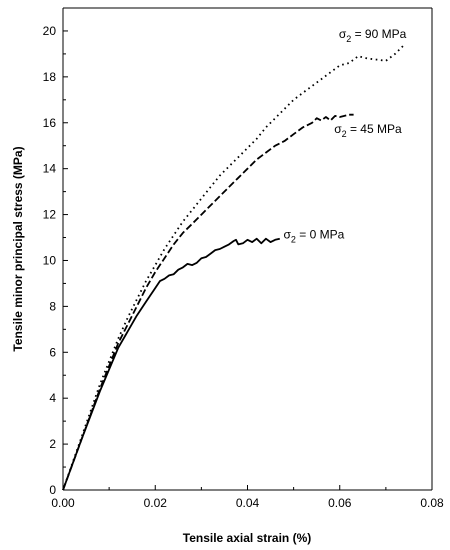 The width and height of the screenshot is (450, 550). What do you see at coordinates (373, 35) in the screenshot?
I see `series-label: σ2 = 90 MPa` at bounding box center [373, 35].